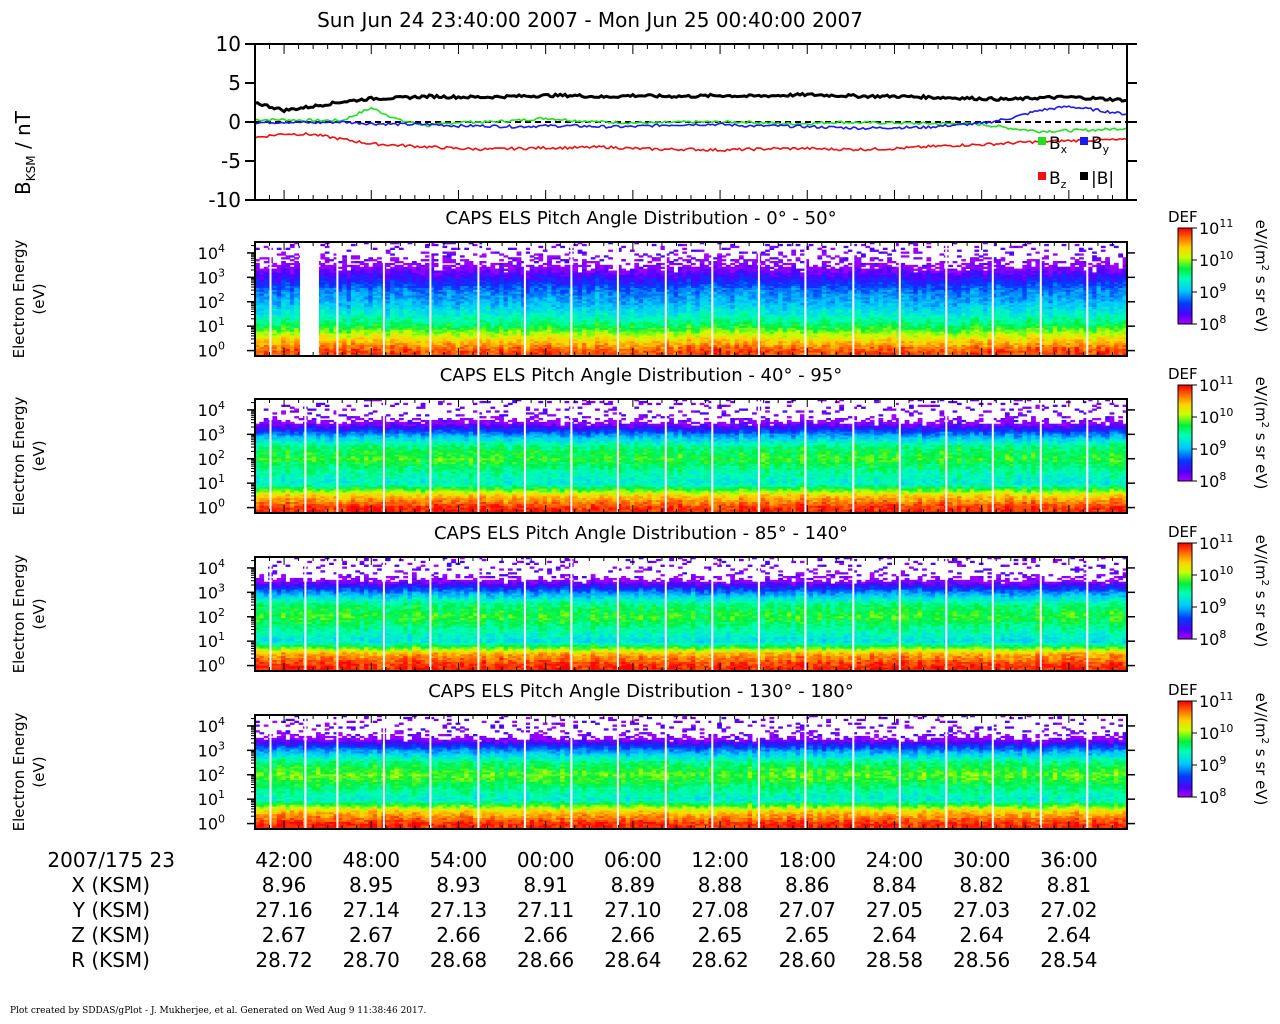 The image size is (1280, 1024). What do you see at coordinates (982, 935) in the screenshot?
I see `ephemeris-value: 2.64` at bounding box center [982, 935].